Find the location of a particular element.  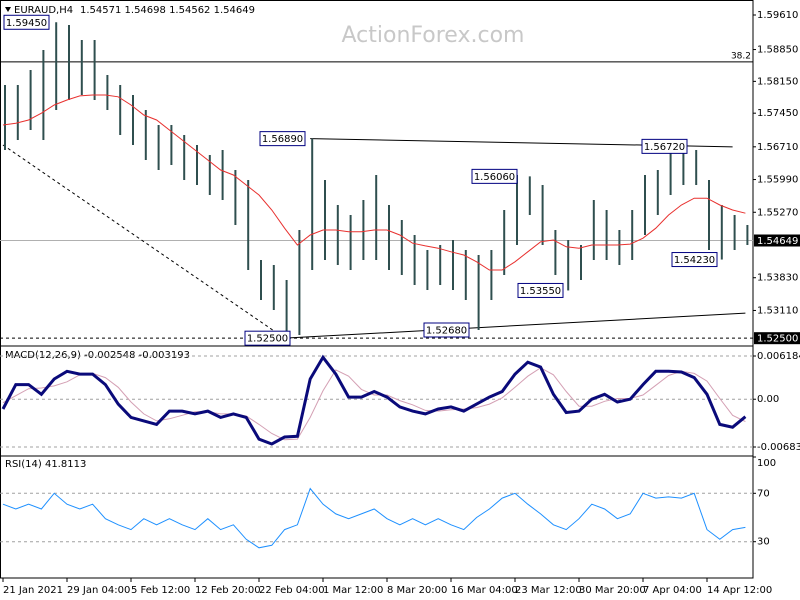

x-tick-label: 30 Mar 20:00 is located at coordinates (612, 590).